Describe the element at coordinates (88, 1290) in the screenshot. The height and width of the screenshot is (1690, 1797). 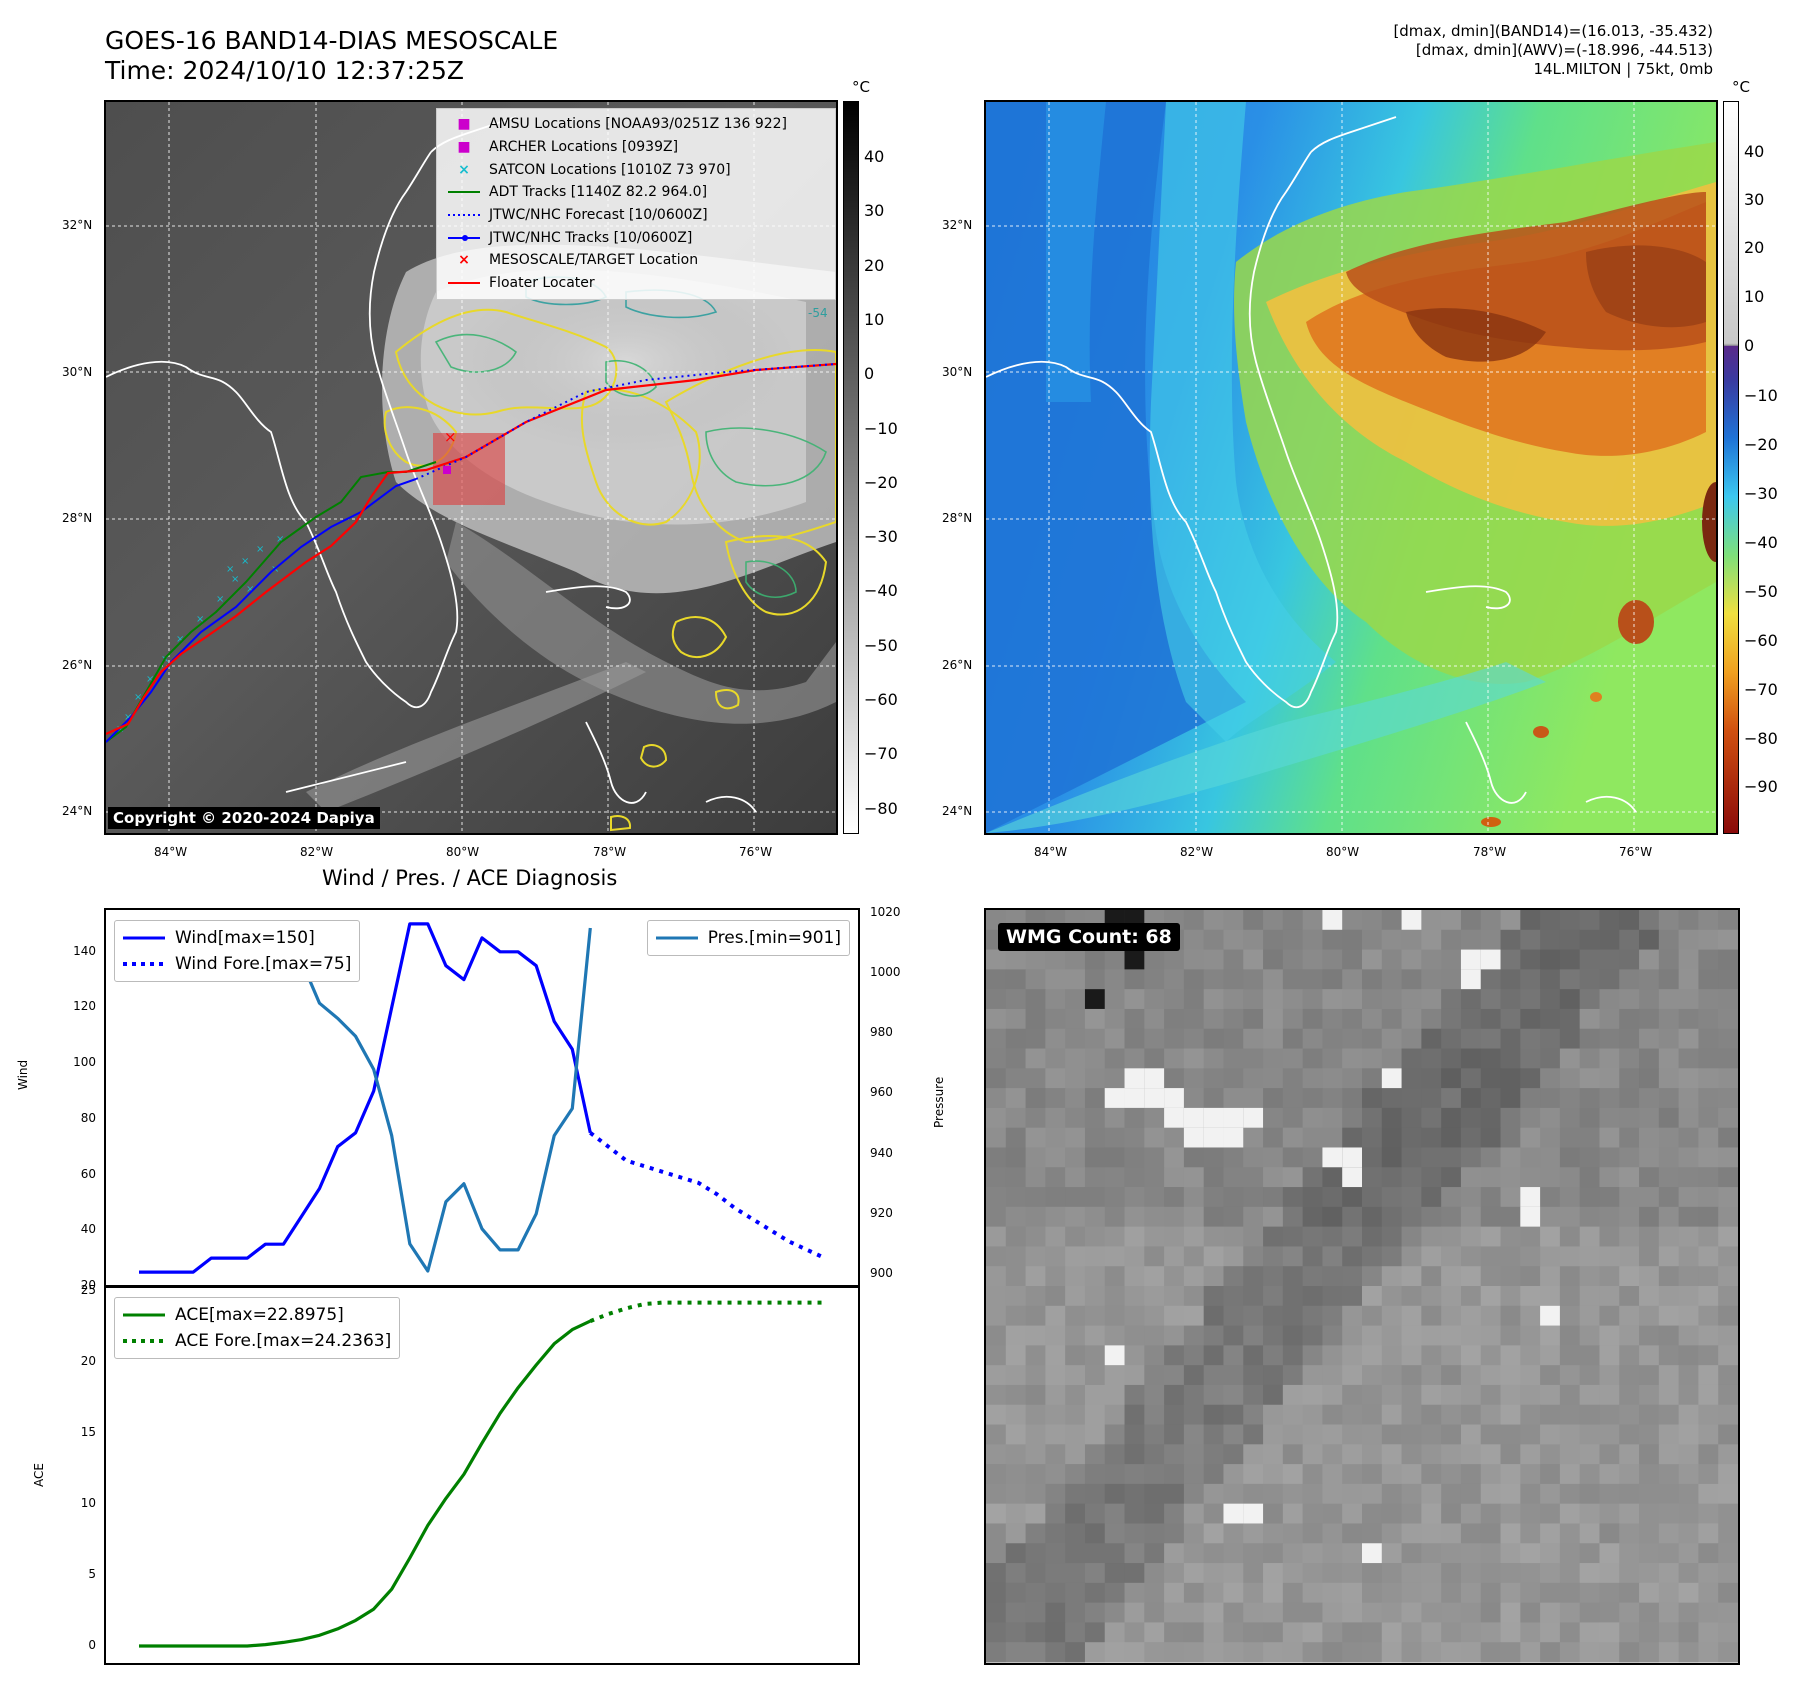
I see `y-tick-label: 25` at that location.